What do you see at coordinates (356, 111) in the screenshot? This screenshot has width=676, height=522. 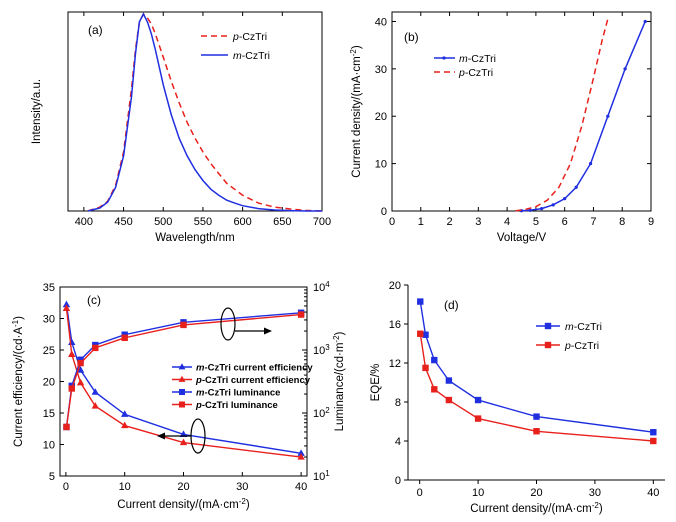 I see `y-axis-label: Current density/(mA·cm-2)` at bounding box center [356, 111].